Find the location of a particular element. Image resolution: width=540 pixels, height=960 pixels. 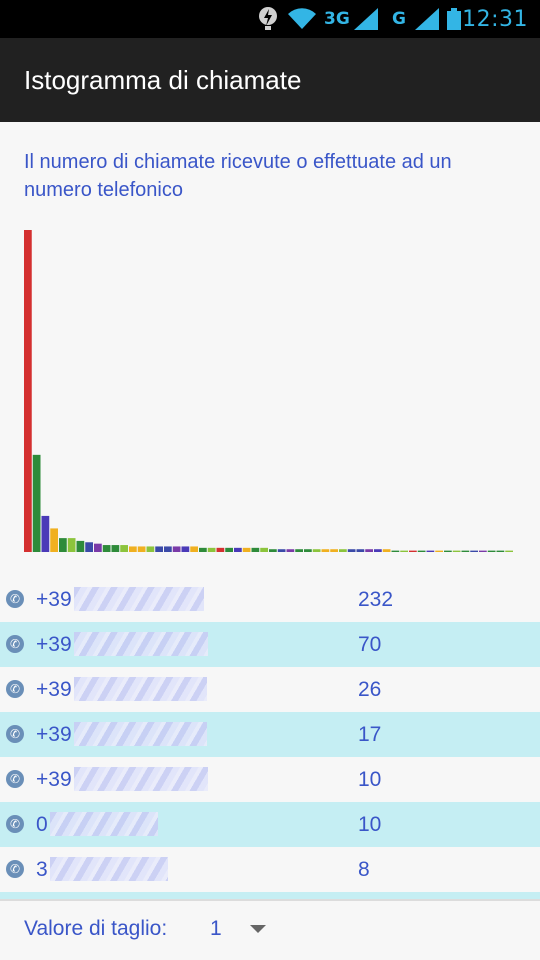

list-item: ✆ 0 10 is located at coordinates (270, 824).